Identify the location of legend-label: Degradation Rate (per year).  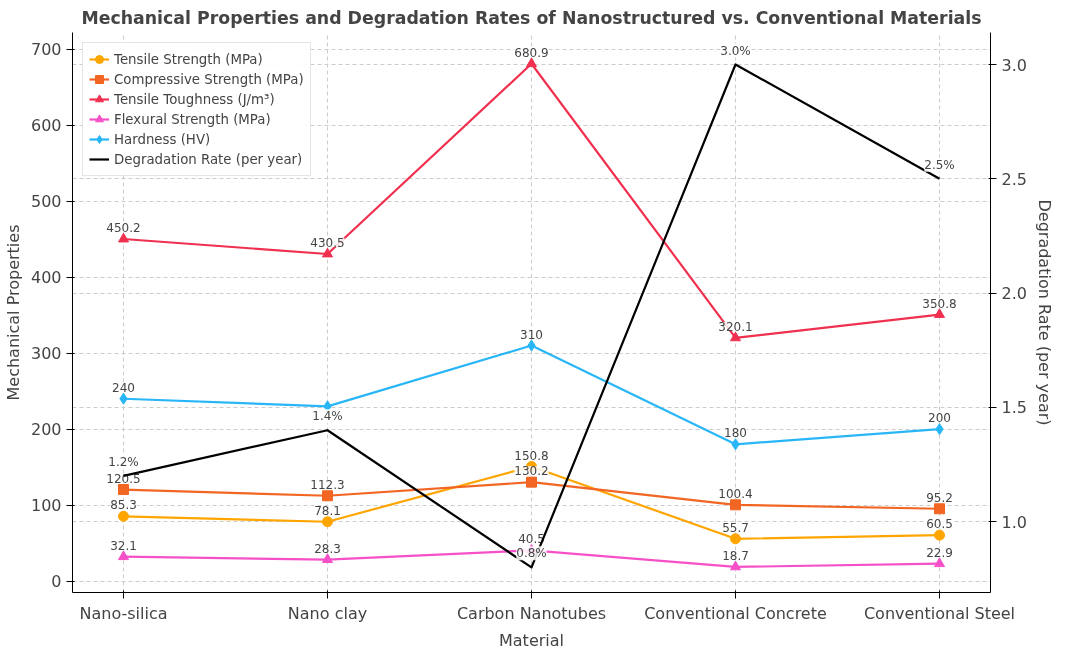
(208, 159).